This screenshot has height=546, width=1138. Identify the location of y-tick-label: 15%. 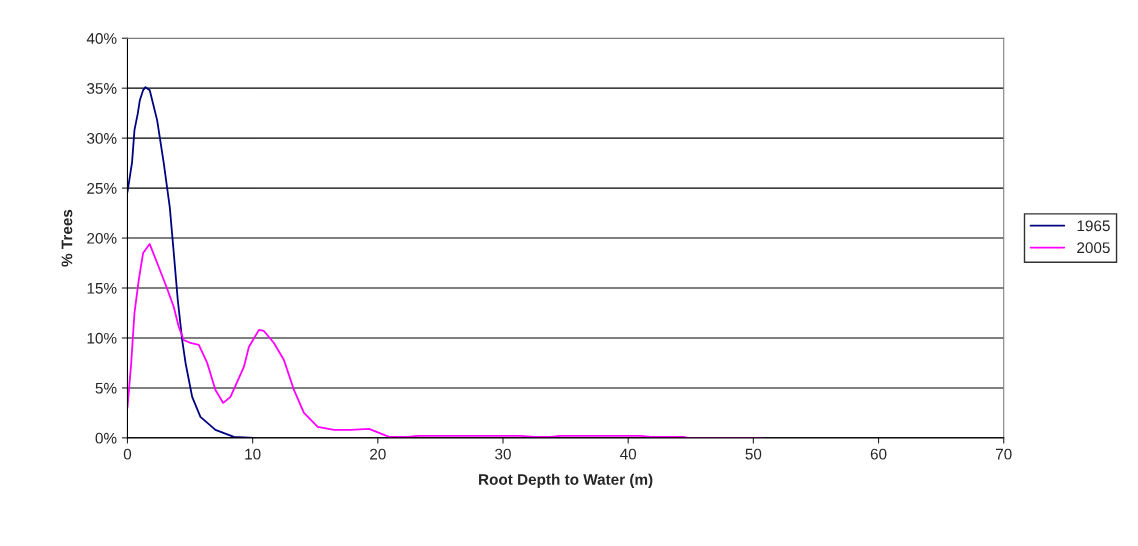
(102, 288).